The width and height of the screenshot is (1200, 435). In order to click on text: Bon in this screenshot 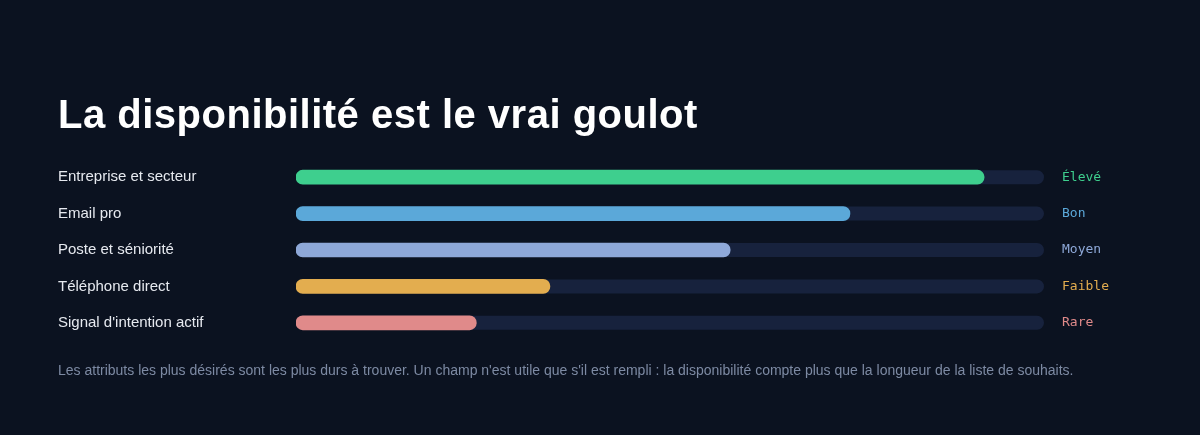, I will do `click(1074, 212)`.